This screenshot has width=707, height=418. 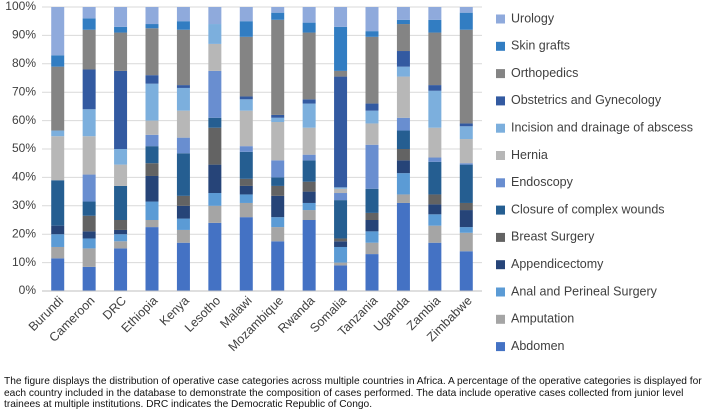 What do you see at coordinates (24, 35) in the screenshot?
I see `y-tick-label: 90%` at bounding box center [24, 35].